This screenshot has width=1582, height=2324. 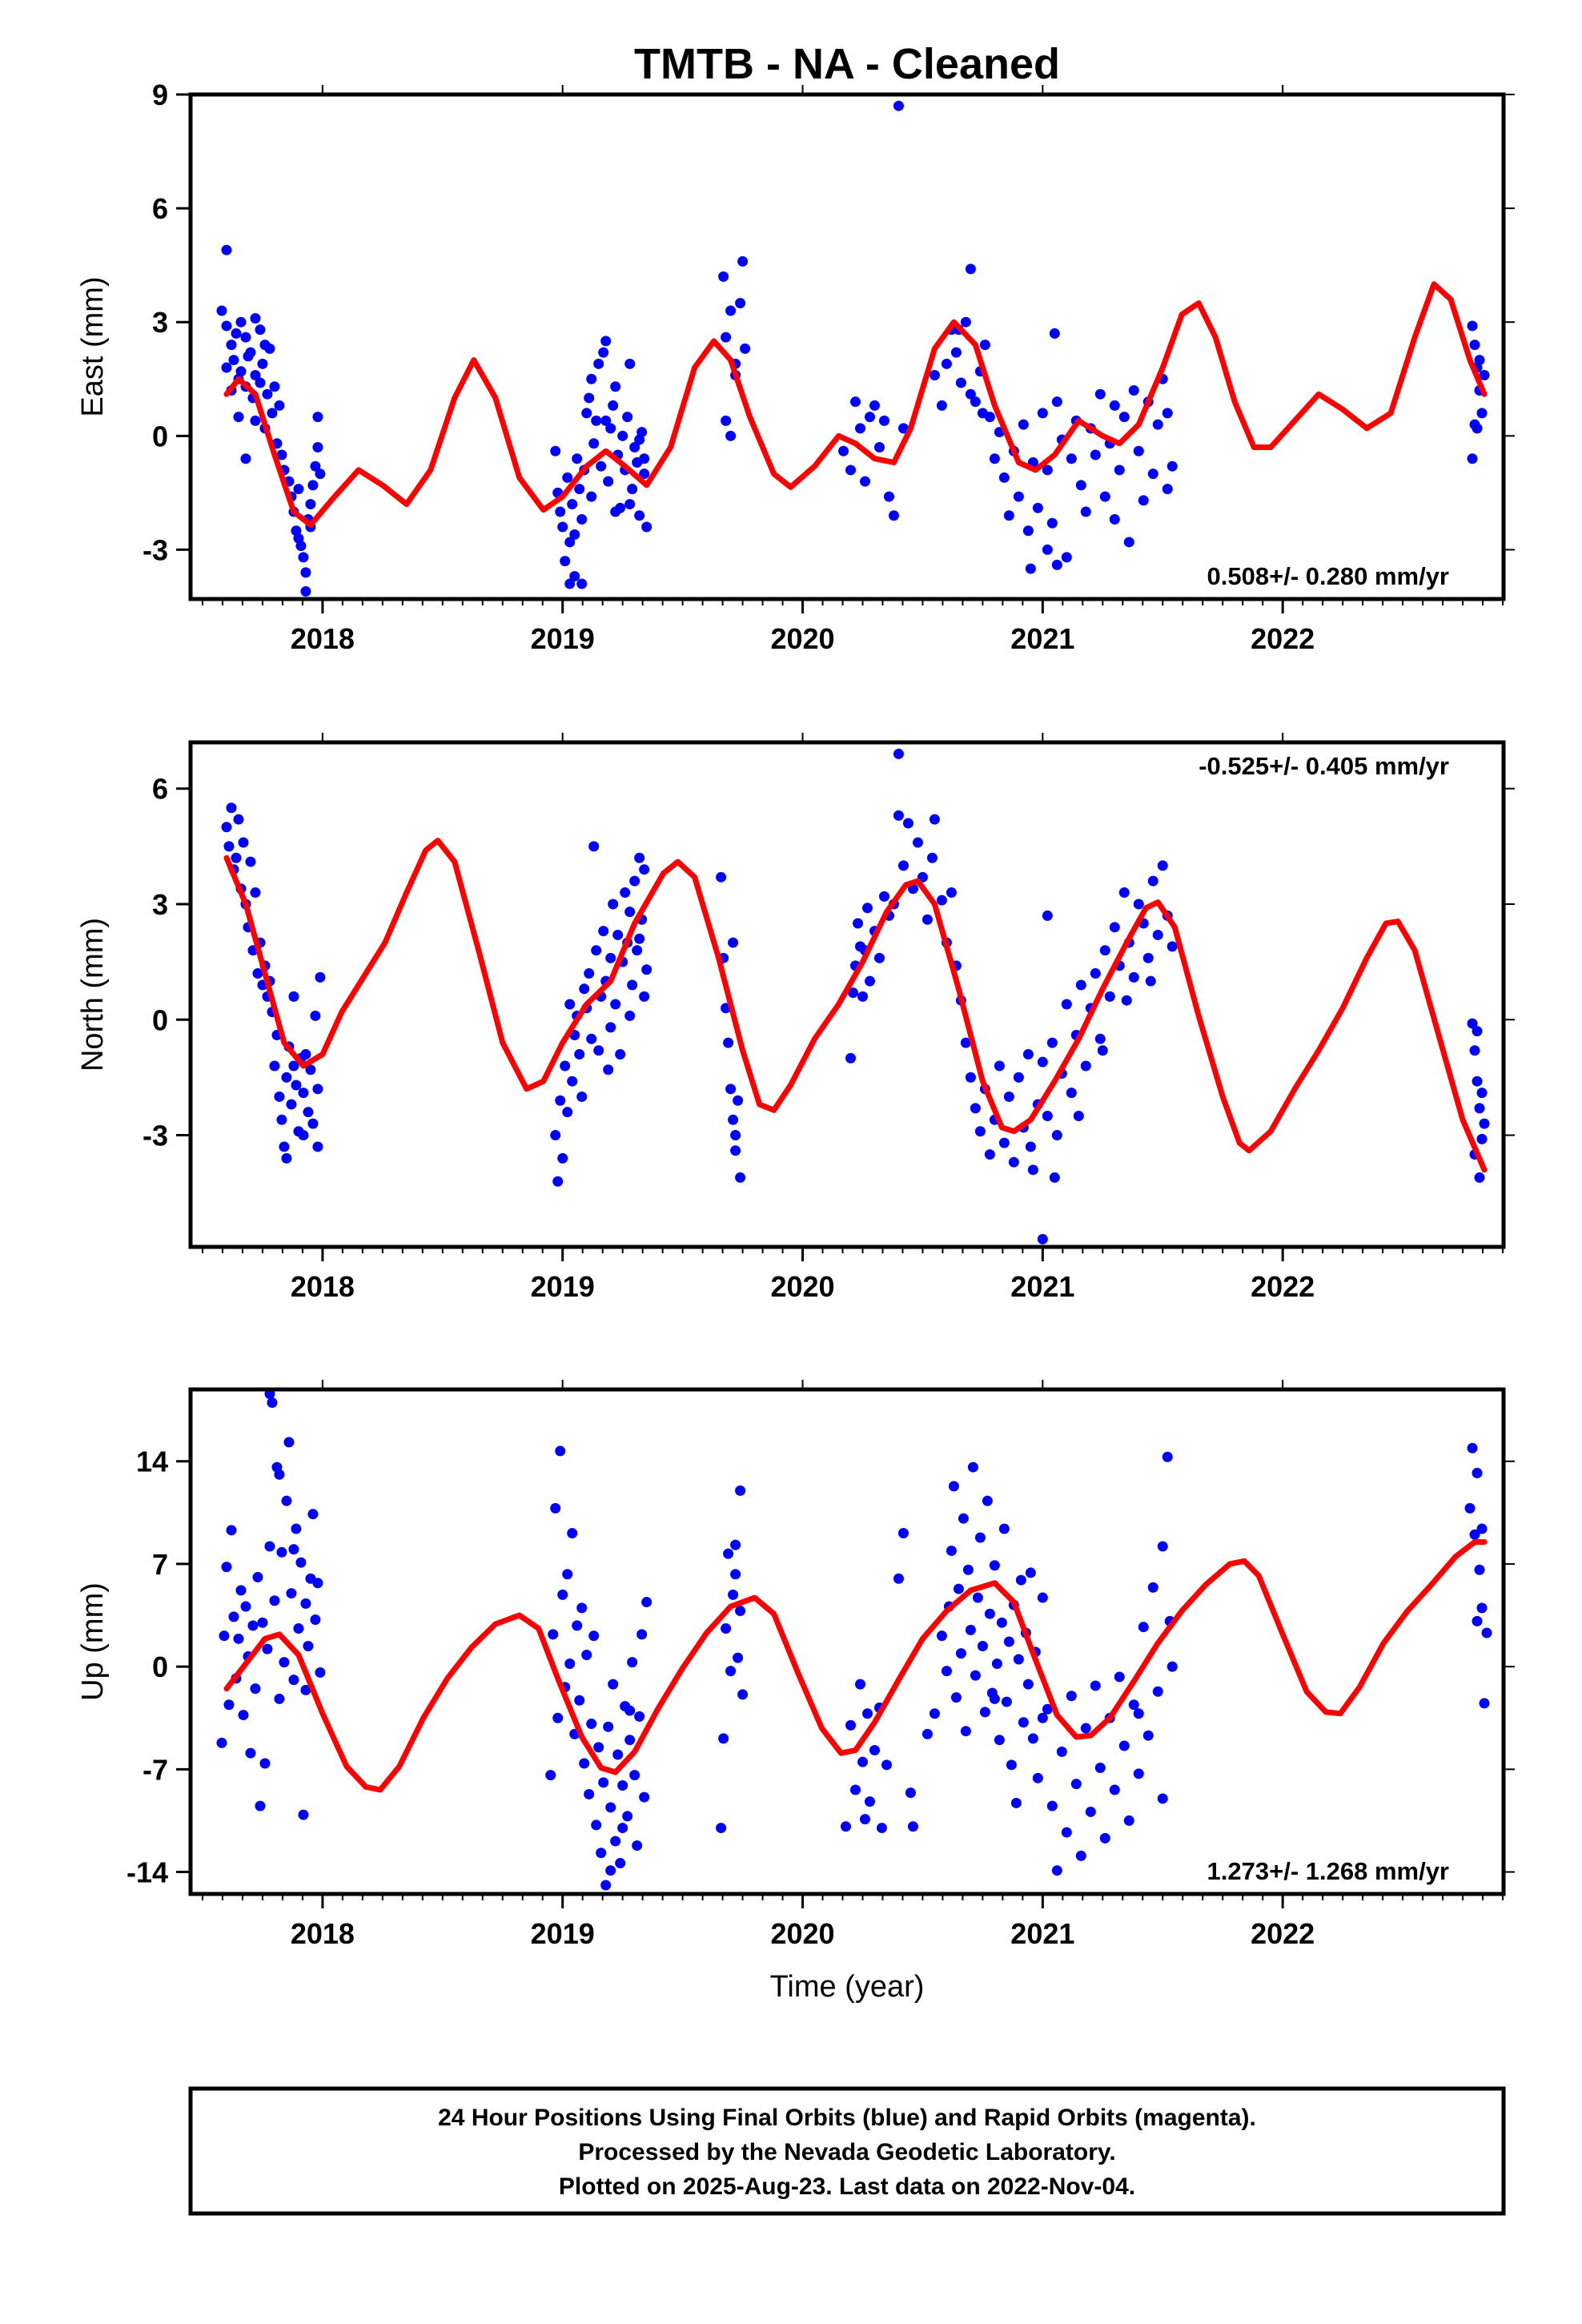 I want to click on y-tick-label: 0, so click(x=160, y=1667).